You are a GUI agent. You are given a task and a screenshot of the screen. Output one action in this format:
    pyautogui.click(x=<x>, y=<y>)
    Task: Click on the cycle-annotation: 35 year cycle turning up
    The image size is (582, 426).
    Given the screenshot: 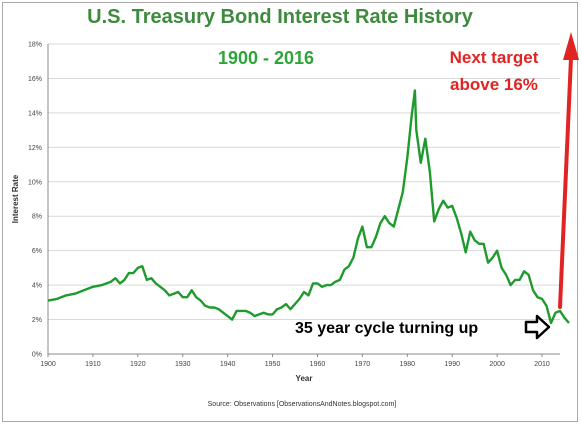 What is the action you would take?
    pyautogui.click(x=386, y=328)
    